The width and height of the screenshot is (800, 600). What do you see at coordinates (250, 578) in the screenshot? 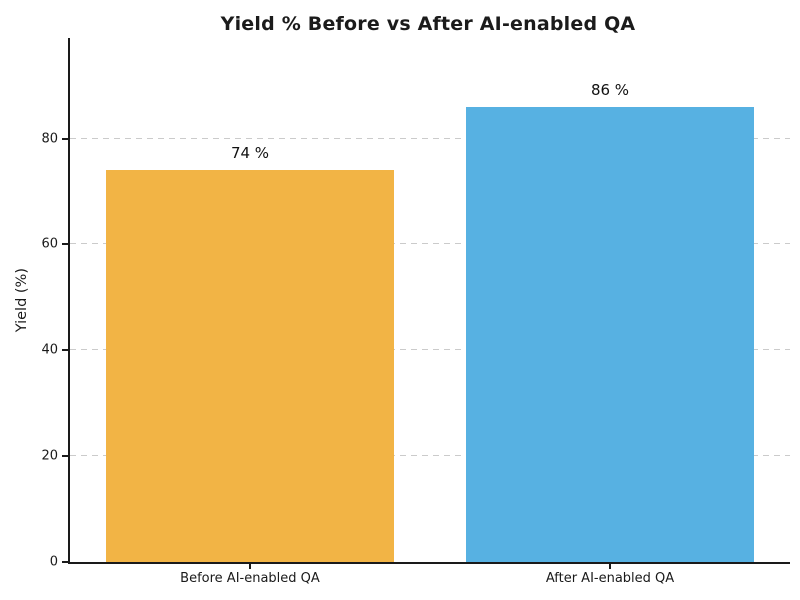
I see `x-tick-label: Before AI-enabled QA` at bounding box center [250, 578].